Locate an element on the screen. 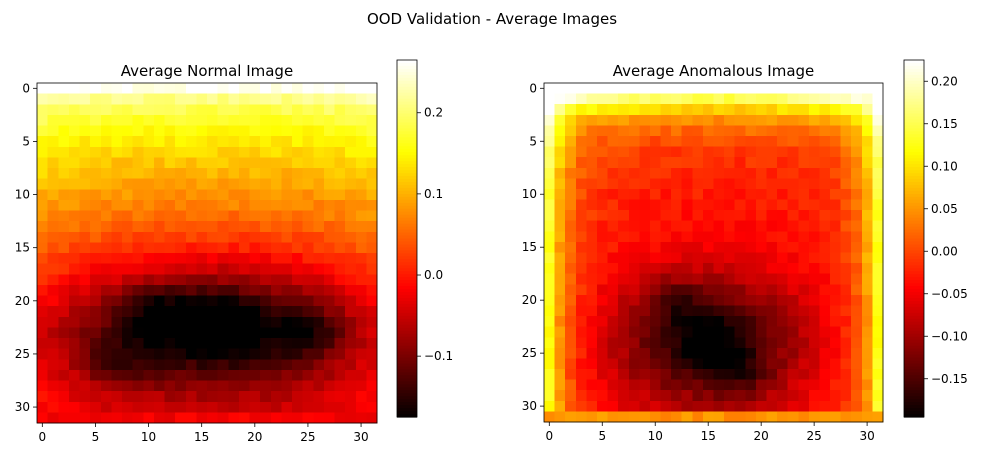 This screenshot has height=455, width=985. y-tick-label: 0 is located at coordinates (533, 88).